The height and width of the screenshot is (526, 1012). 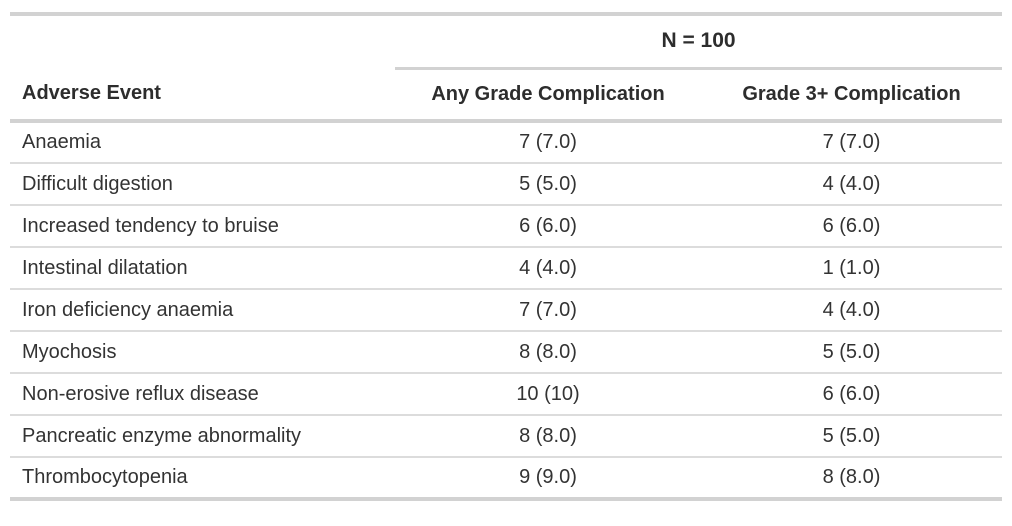 What do you see at coordinates (202, 310) in the screenshot?
I see `adverse-event-name: Iron deficiency anaemia` at bounding box center [202, 310].